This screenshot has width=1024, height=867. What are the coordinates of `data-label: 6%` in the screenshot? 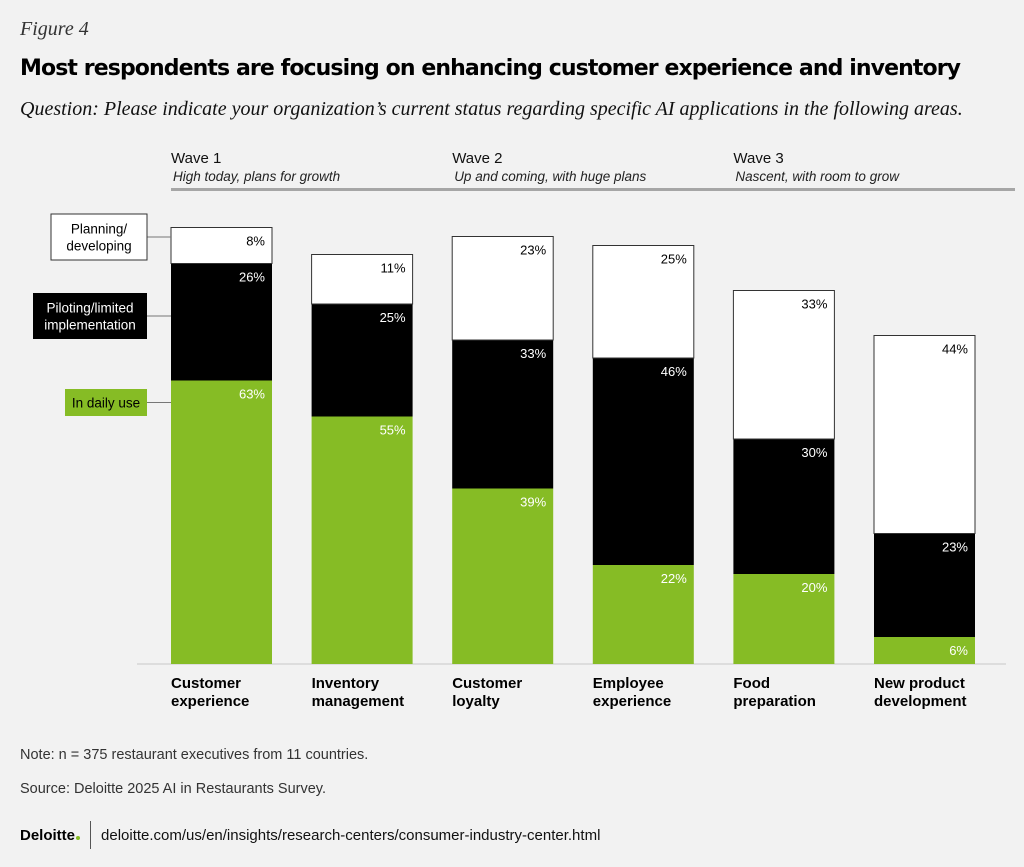 It's located at (958, 650).